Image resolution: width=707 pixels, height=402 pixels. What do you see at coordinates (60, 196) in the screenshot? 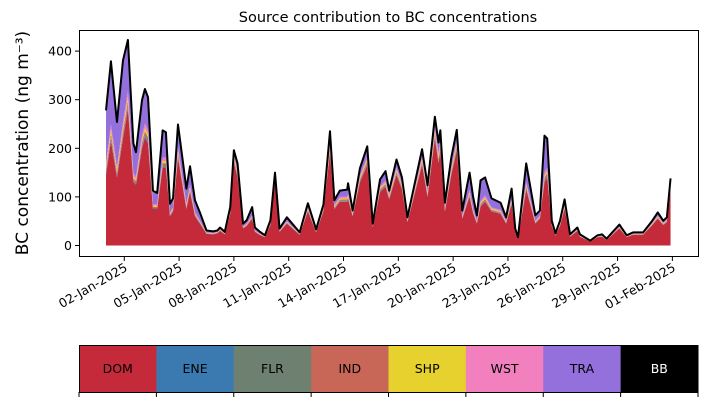
I see `y-tick-label: 100` at bounding box center [60, 196].